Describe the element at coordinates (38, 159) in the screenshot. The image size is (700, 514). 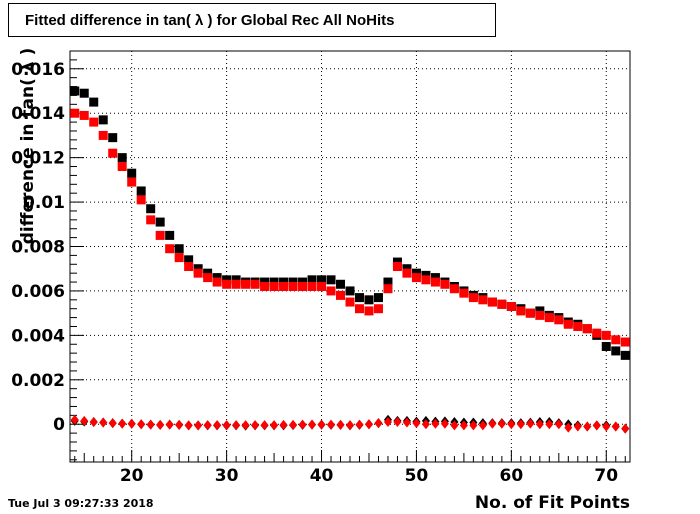
I see `y-tick-label: 0.012` at that location.